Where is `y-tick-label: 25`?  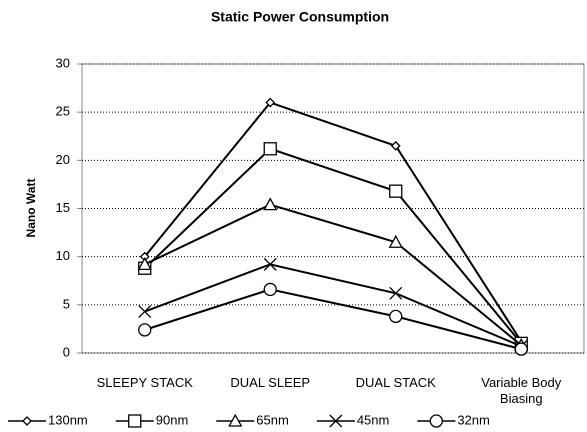
y-tick-label: 25 is located at coordinates (63, 111).